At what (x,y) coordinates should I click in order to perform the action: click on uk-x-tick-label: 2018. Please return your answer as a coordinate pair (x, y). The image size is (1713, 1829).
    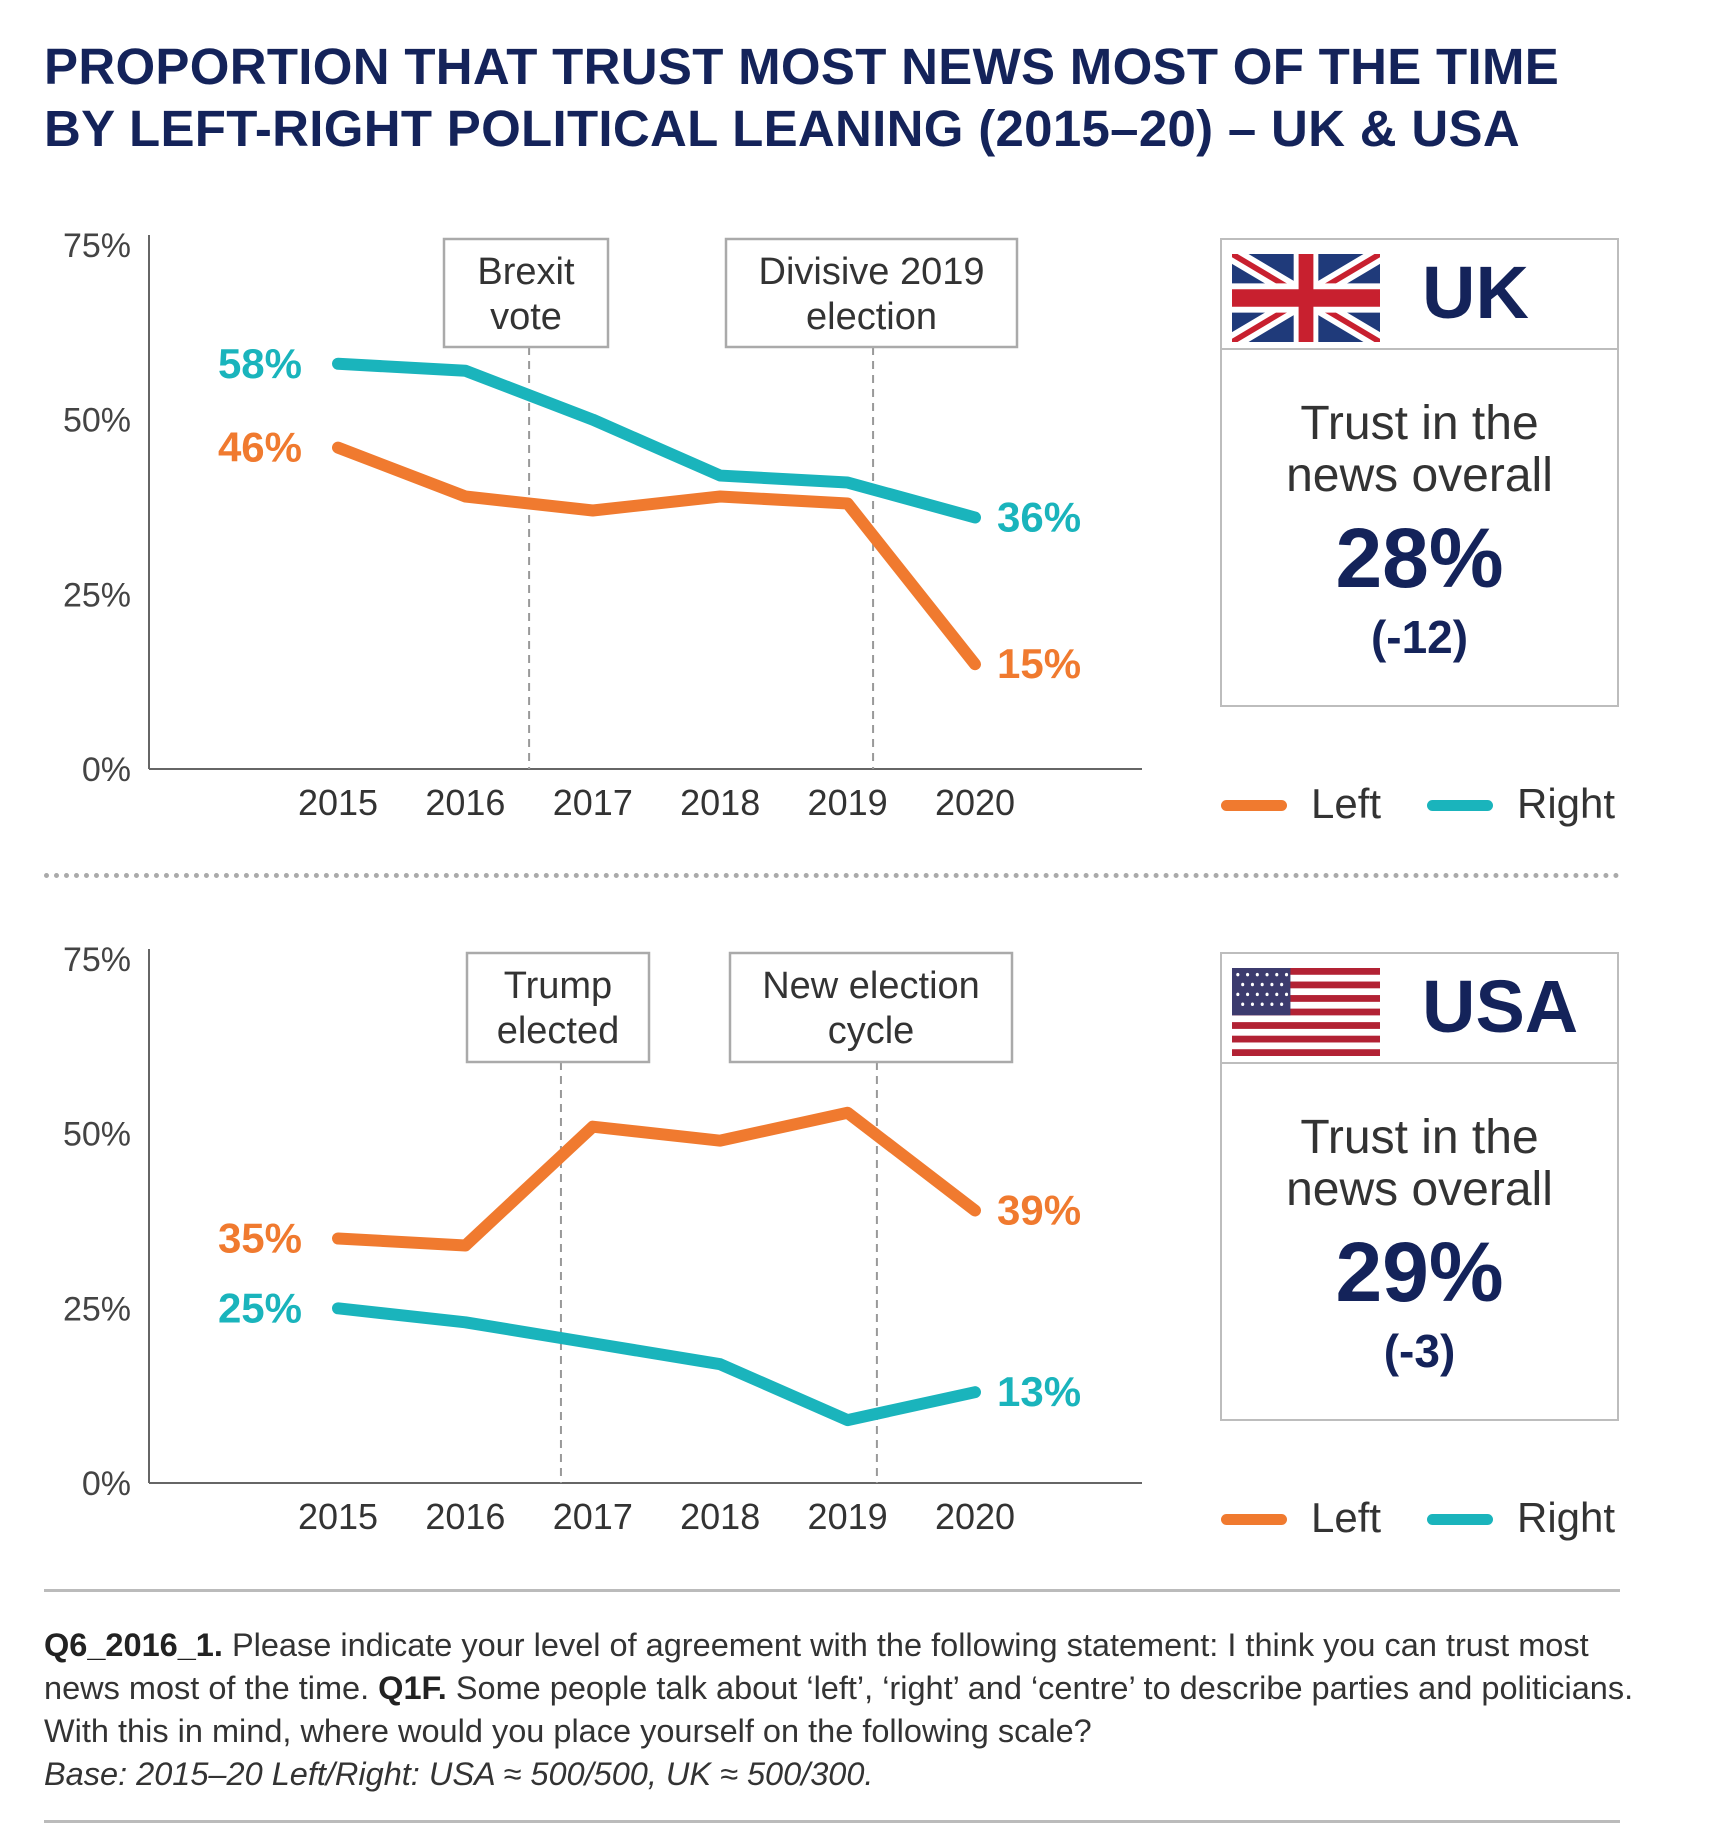
    Looking at the image, I should click on (720, 802).